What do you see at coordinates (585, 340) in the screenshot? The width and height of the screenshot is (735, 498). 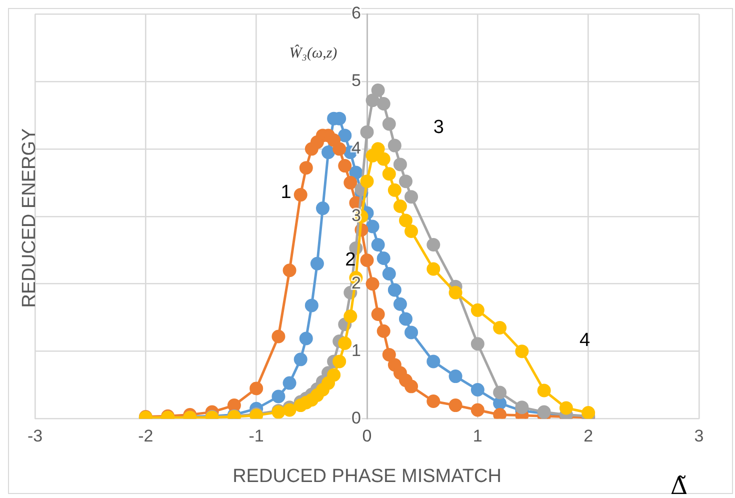 I see `annotation: 4` at bounding box center [585, 340].